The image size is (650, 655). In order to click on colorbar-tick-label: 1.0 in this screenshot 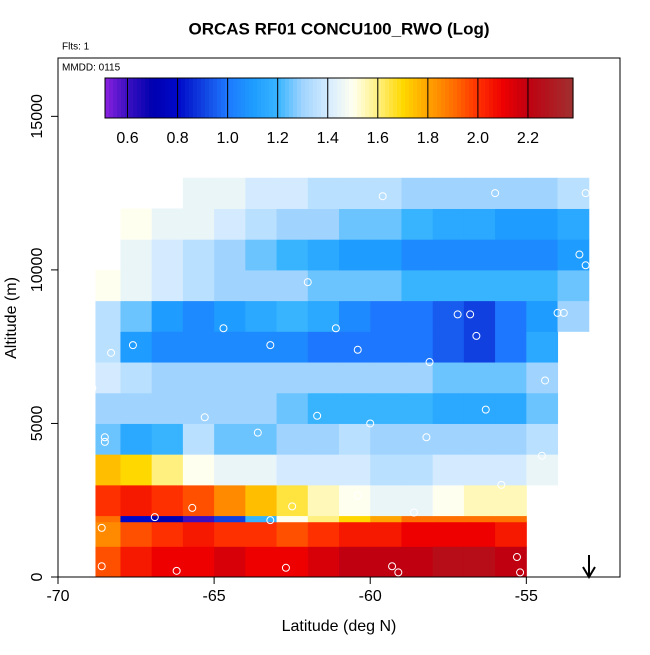, I will do `click(228, 138)`.